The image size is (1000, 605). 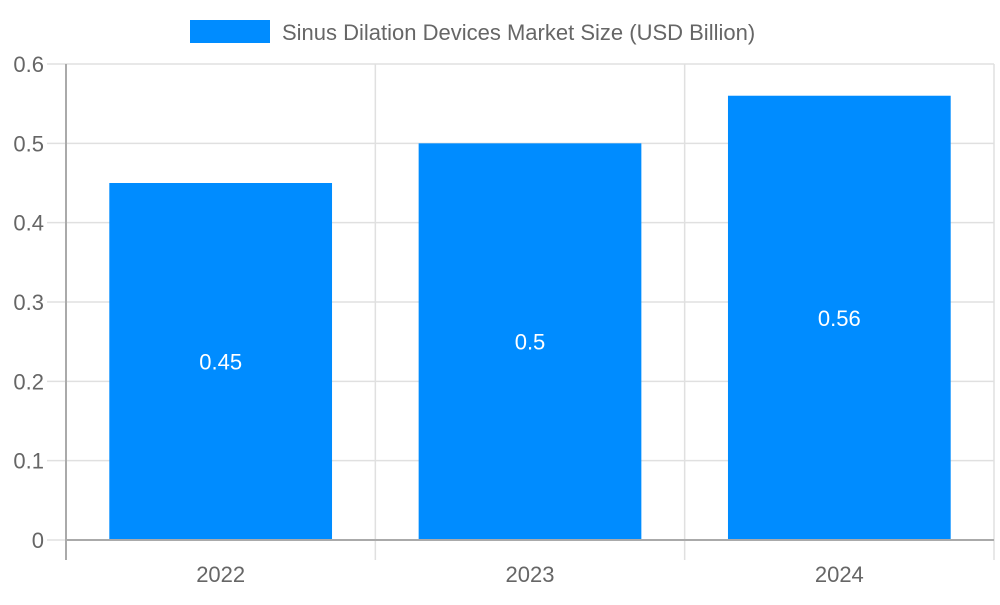 What do you see at coordinates (28, 302) in the screenshot?
I see `y-tick-label: 0.3` at bounding box center [28, 302].